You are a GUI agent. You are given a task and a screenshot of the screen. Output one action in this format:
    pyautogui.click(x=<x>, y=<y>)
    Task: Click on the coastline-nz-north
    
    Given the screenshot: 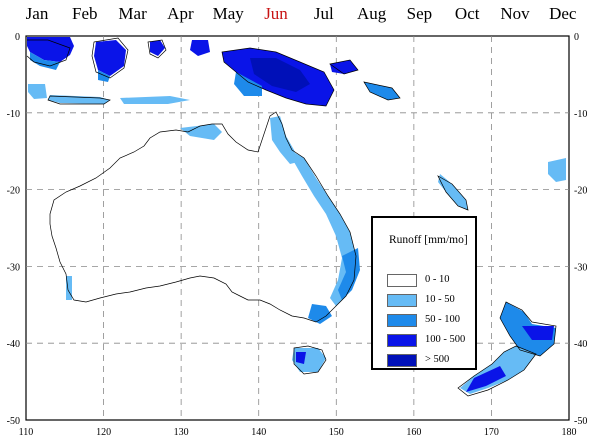 What is the action you would take?
    pyautogui.click(x=528, y=329)
    